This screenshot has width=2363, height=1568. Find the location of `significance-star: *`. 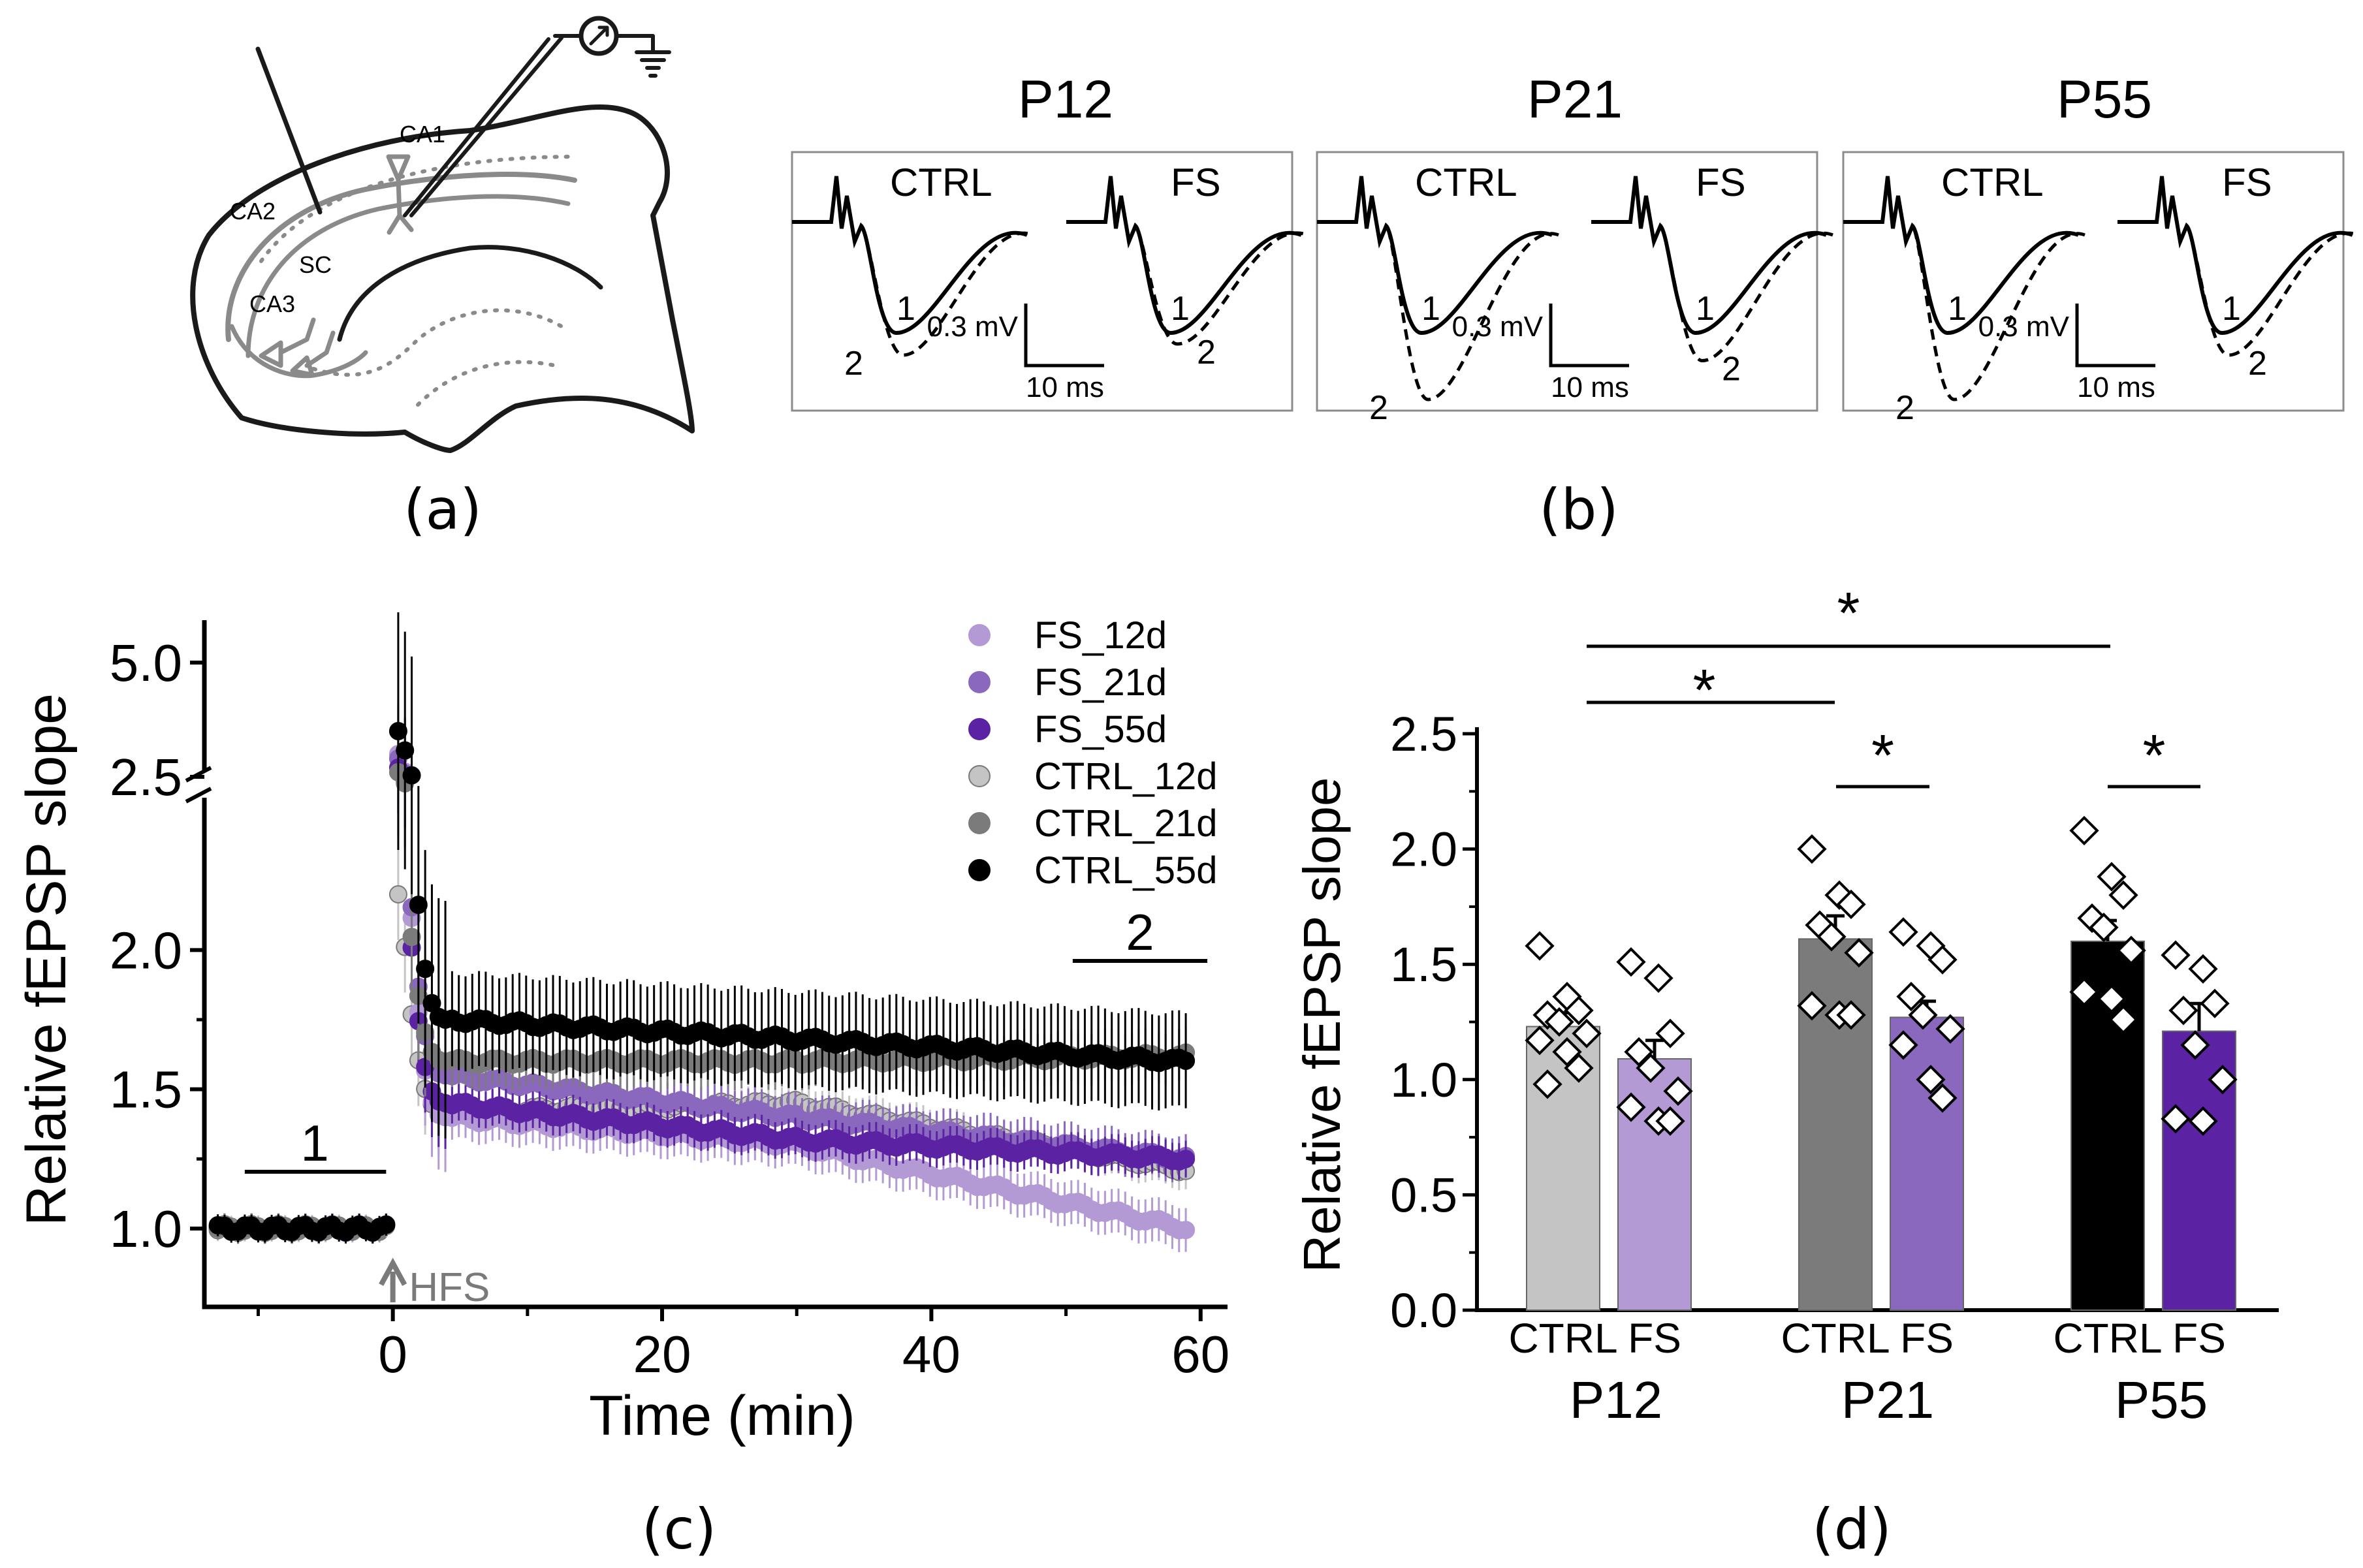

significance-star: * is located at coordinates (2153, 756).